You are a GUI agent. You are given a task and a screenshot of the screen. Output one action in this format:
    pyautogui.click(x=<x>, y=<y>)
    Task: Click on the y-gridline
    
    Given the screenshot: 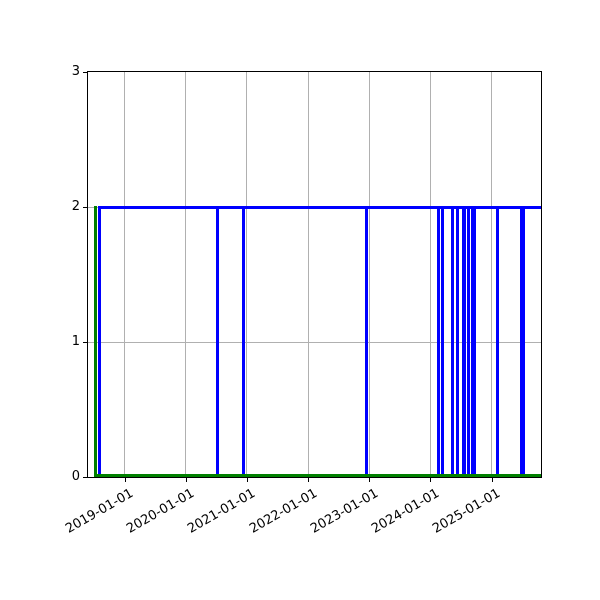 What is the action you would take?
    pyautogui.click(x=314, y=342)
    